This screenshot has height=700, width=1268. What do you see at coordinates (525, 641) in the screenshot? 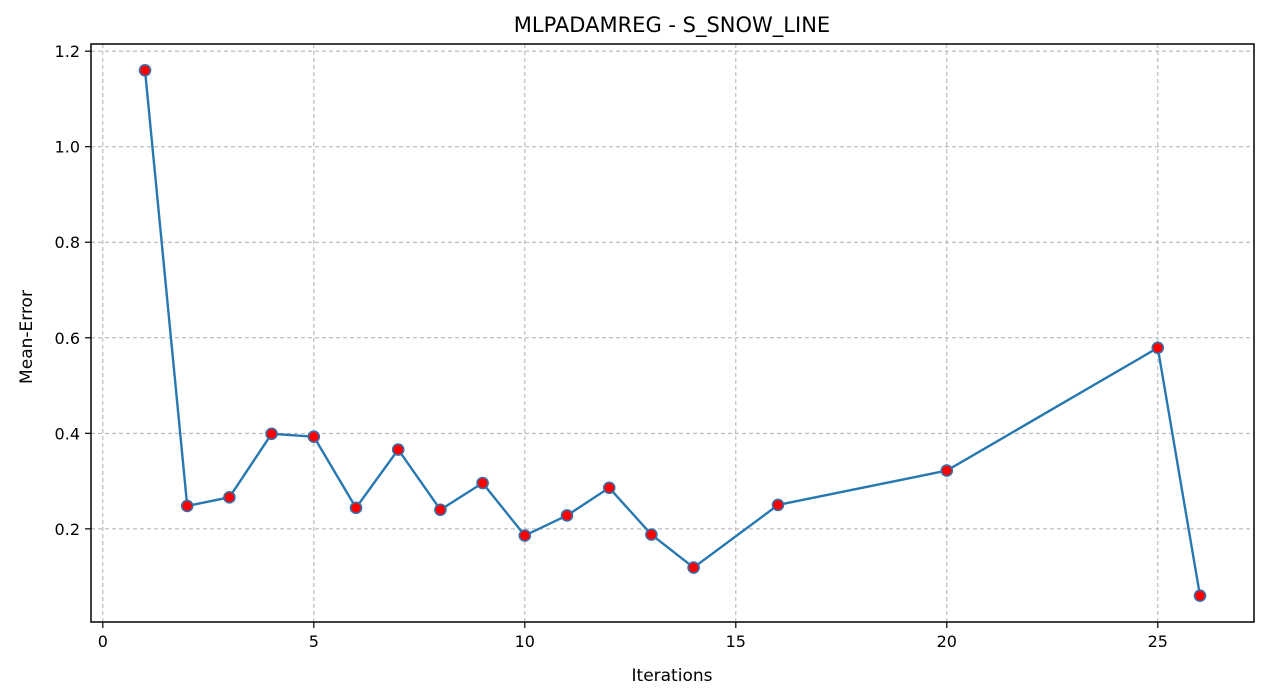
I see `x-tick-label: 10` at bounding box center [525, 641].